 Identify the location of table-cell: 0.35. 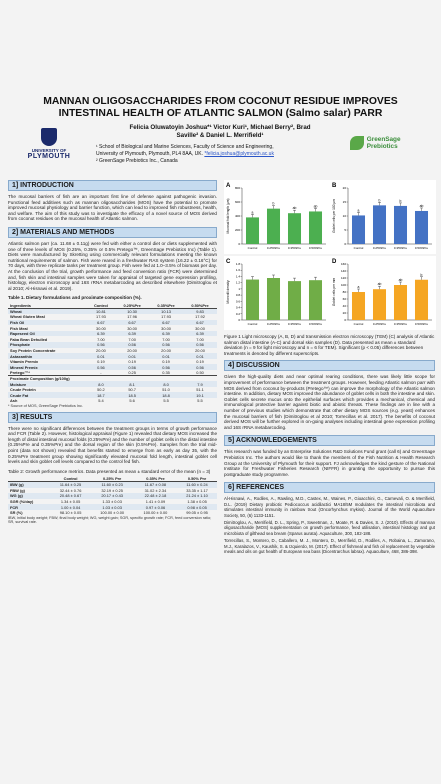
(166, 373).